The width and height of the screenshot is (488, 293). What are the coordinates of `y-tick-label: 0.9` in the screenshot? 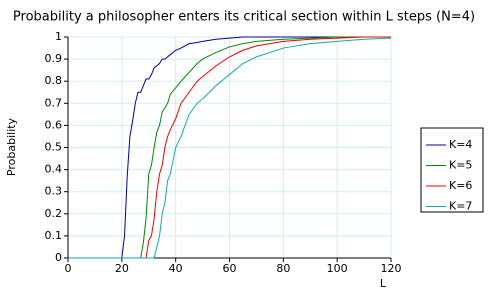 It's located at (54, 58).